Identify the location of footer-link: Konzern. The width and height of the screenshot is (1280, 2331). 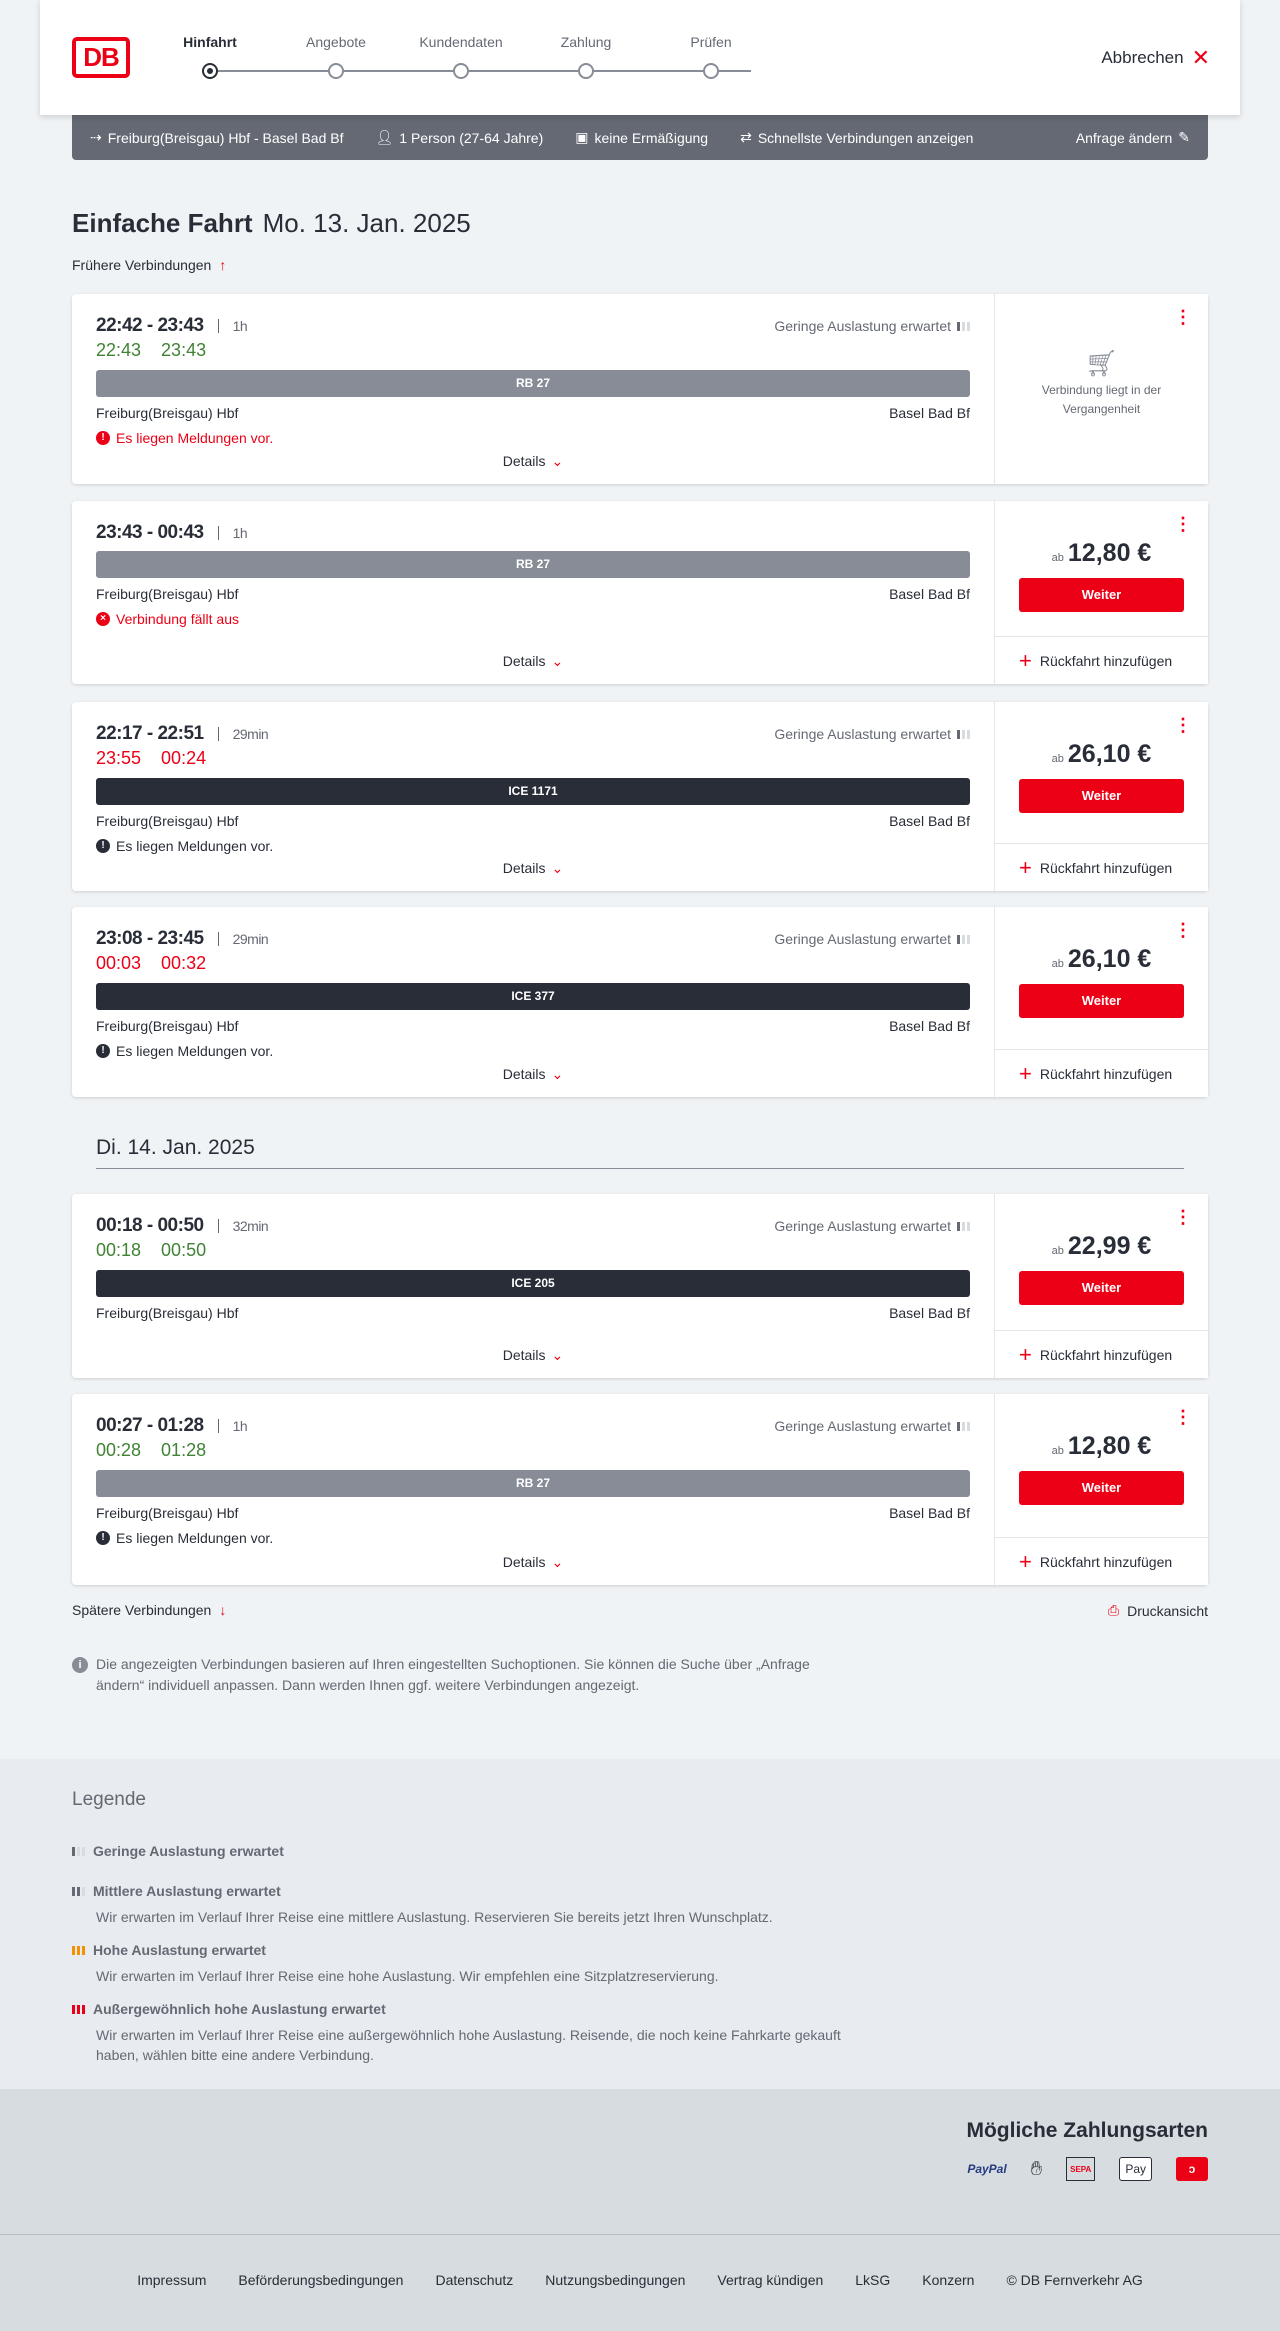
(948, 2280).